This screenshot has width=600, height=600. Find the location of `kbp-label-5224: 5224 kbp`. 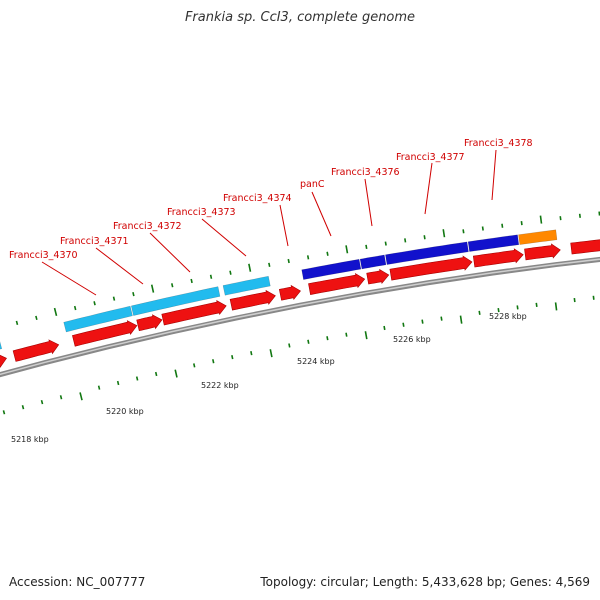

kbp-label-5224: 5224 kbp is located at coordinates (316, 361).